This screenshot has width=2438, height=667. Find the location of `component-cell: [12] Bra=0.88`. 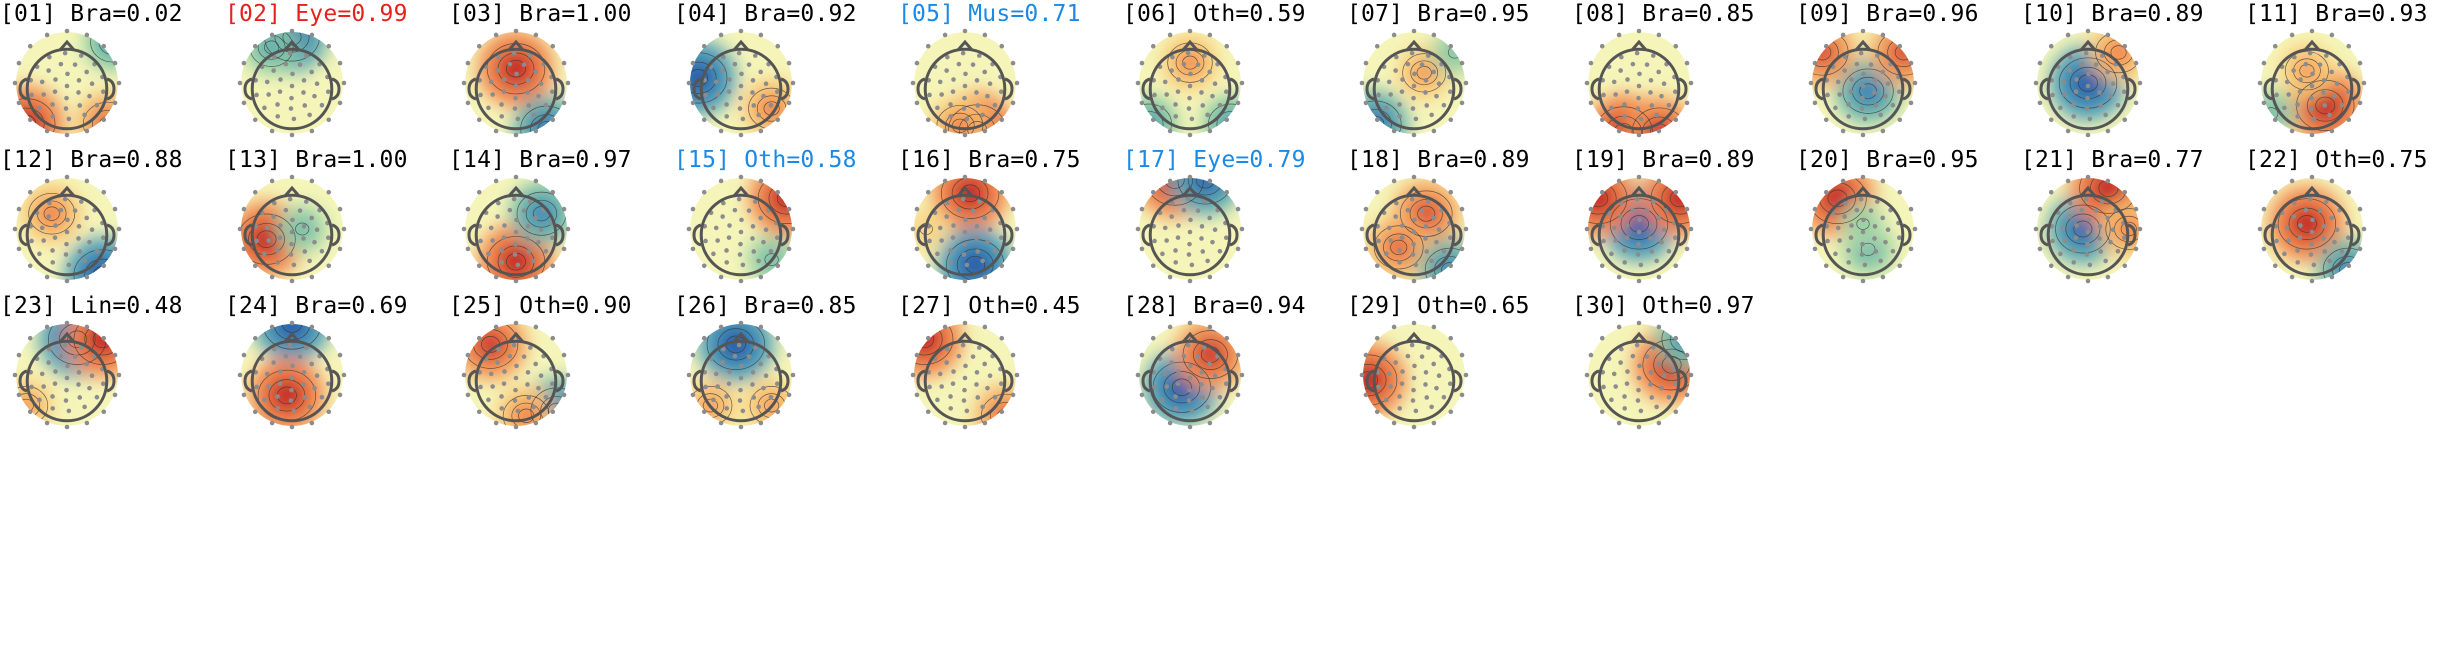

component-cell: [12] Bra=0.88 is located at coordinates (105, 248).